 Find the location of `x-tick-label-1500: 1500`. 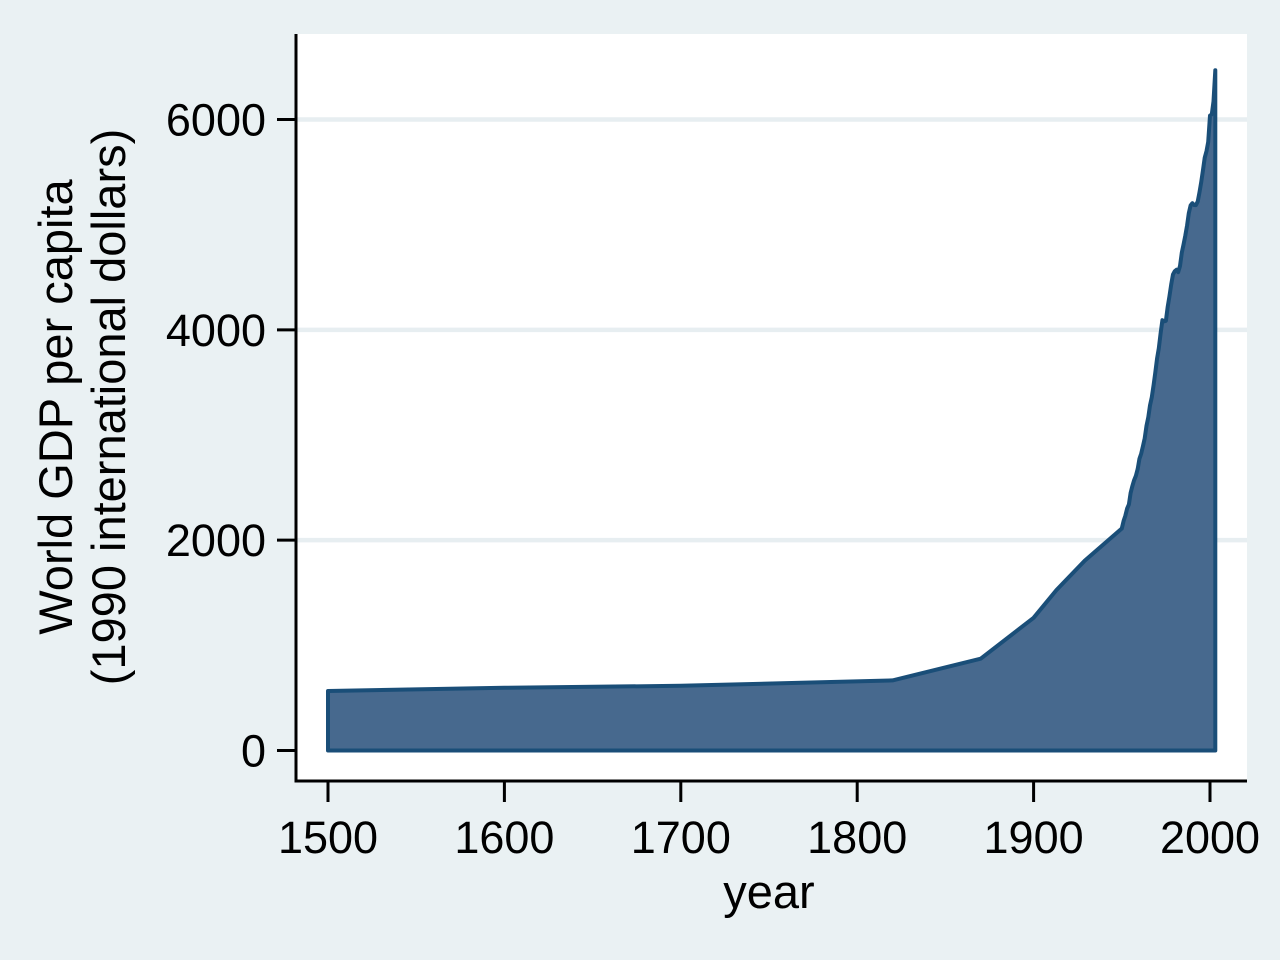

x-tick-label-1500: 1500 is located at coordinates (328, 837).